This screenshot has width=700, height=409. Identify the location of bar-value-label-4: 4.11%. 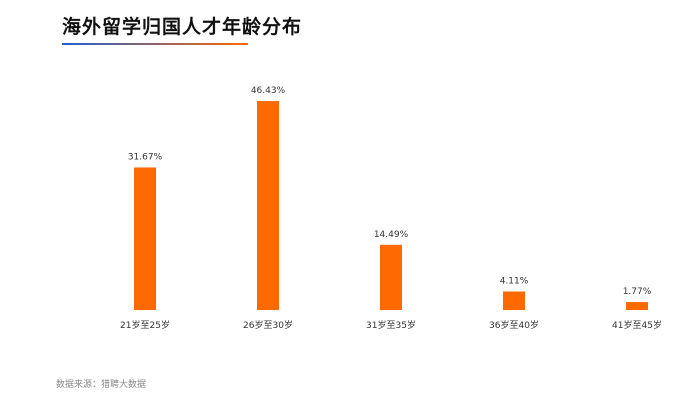
(514, 282).